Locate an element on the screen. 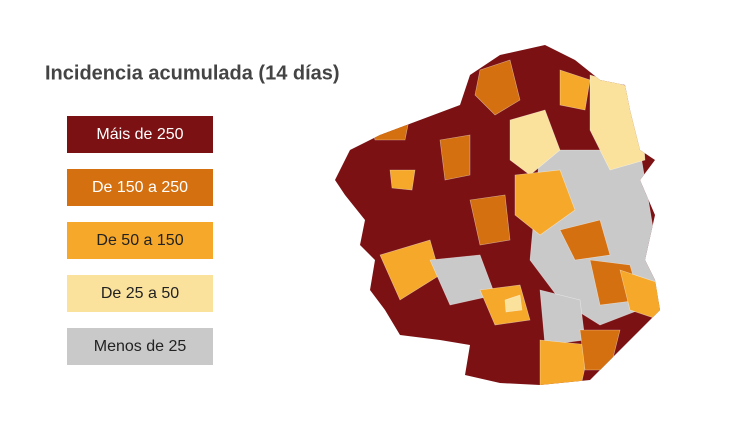  legend-label: De 25 a 50 is located at coordinates (140, 293).